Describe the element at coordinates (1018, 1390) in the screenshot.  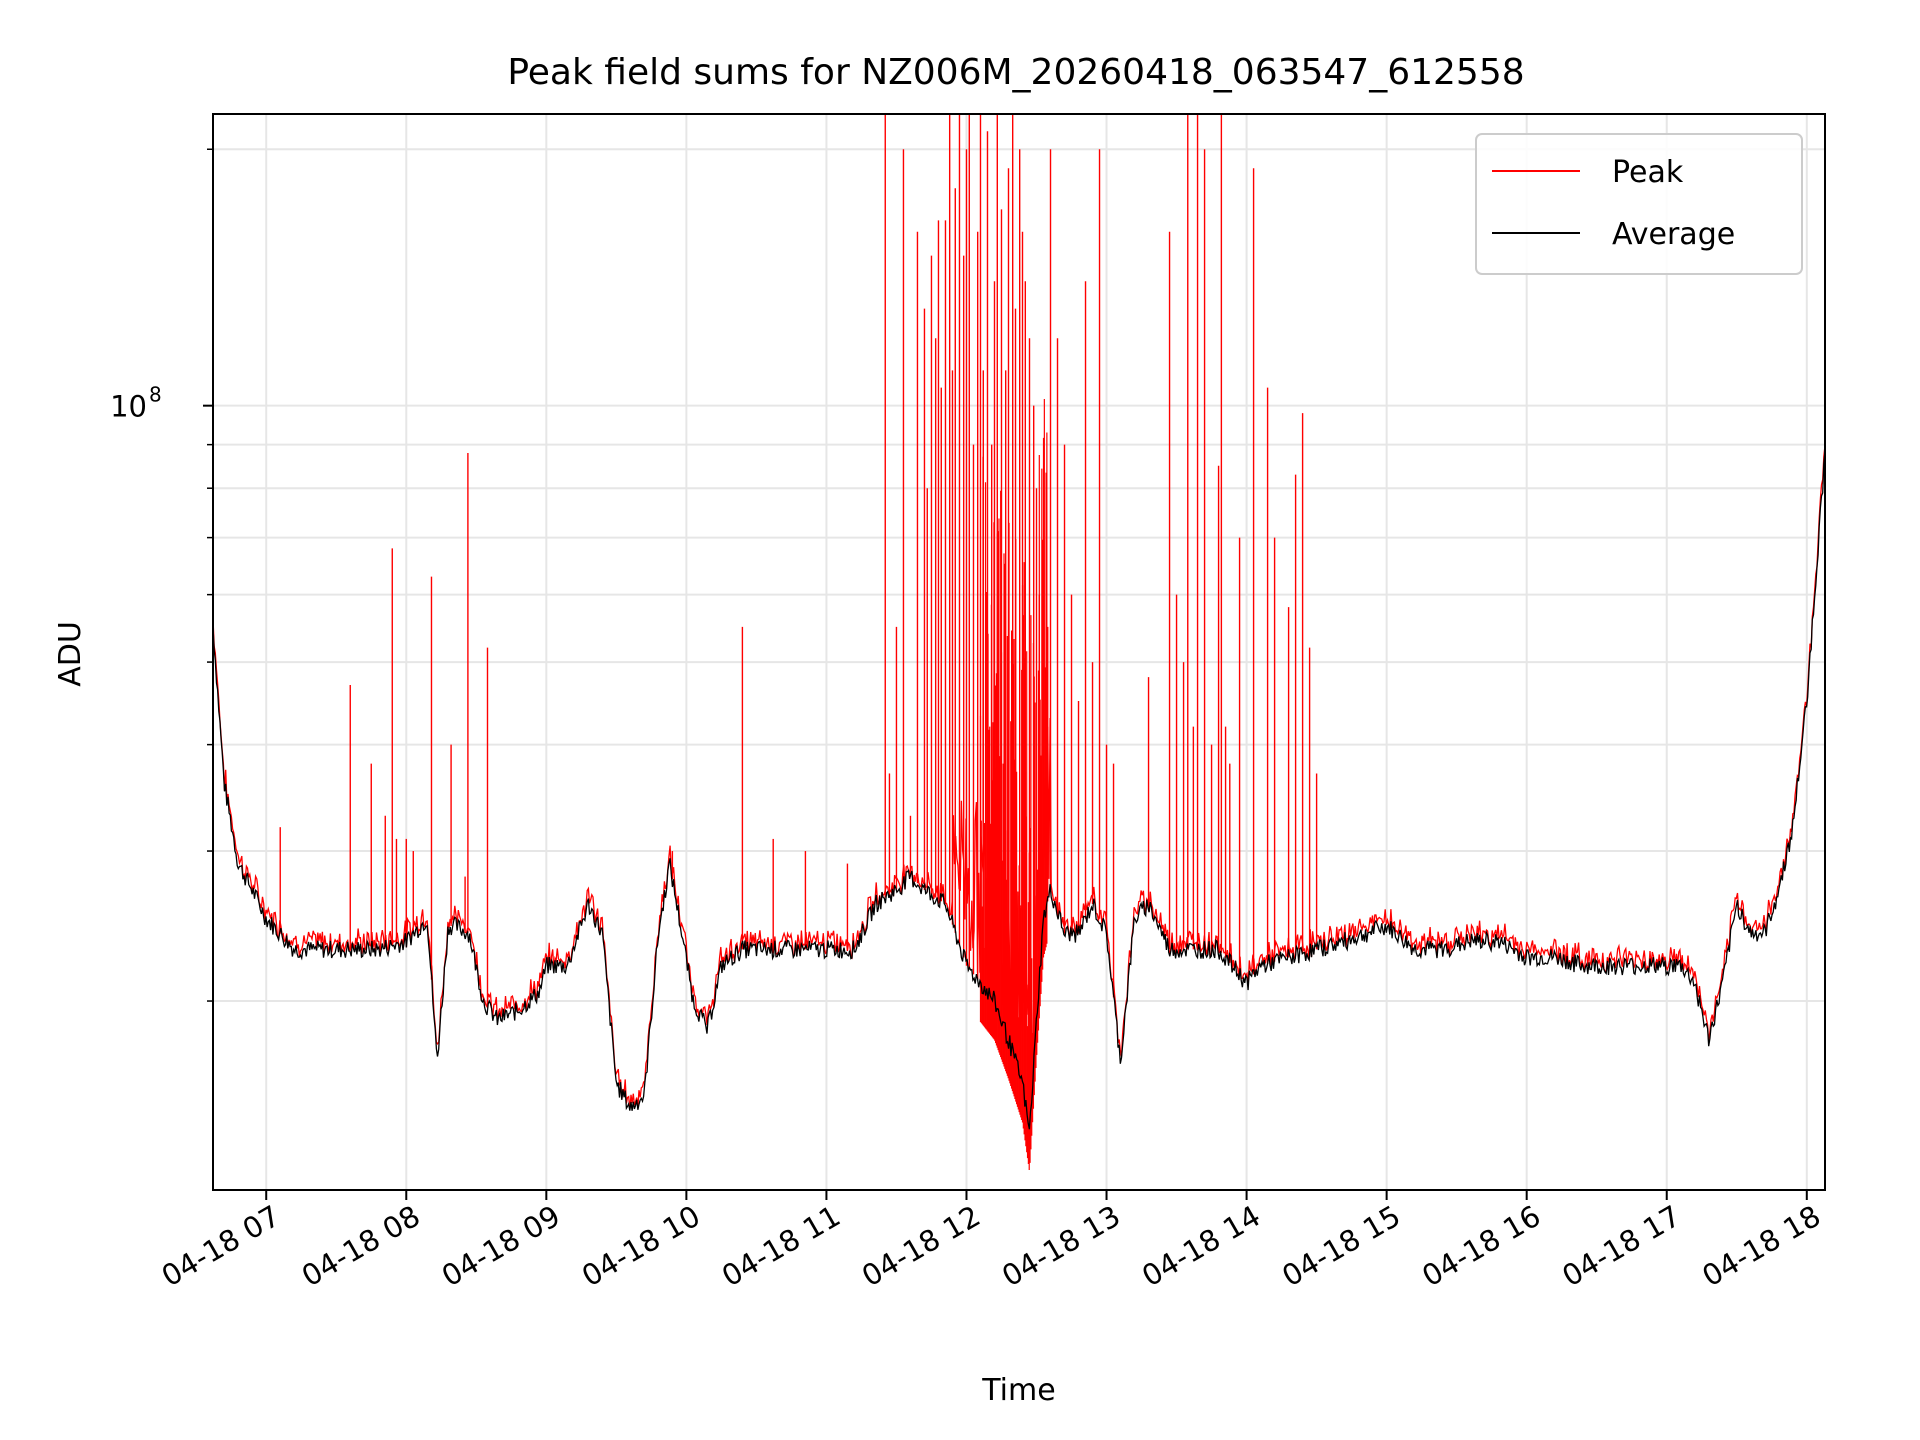
I see `x-axis-label: Time` at that location.